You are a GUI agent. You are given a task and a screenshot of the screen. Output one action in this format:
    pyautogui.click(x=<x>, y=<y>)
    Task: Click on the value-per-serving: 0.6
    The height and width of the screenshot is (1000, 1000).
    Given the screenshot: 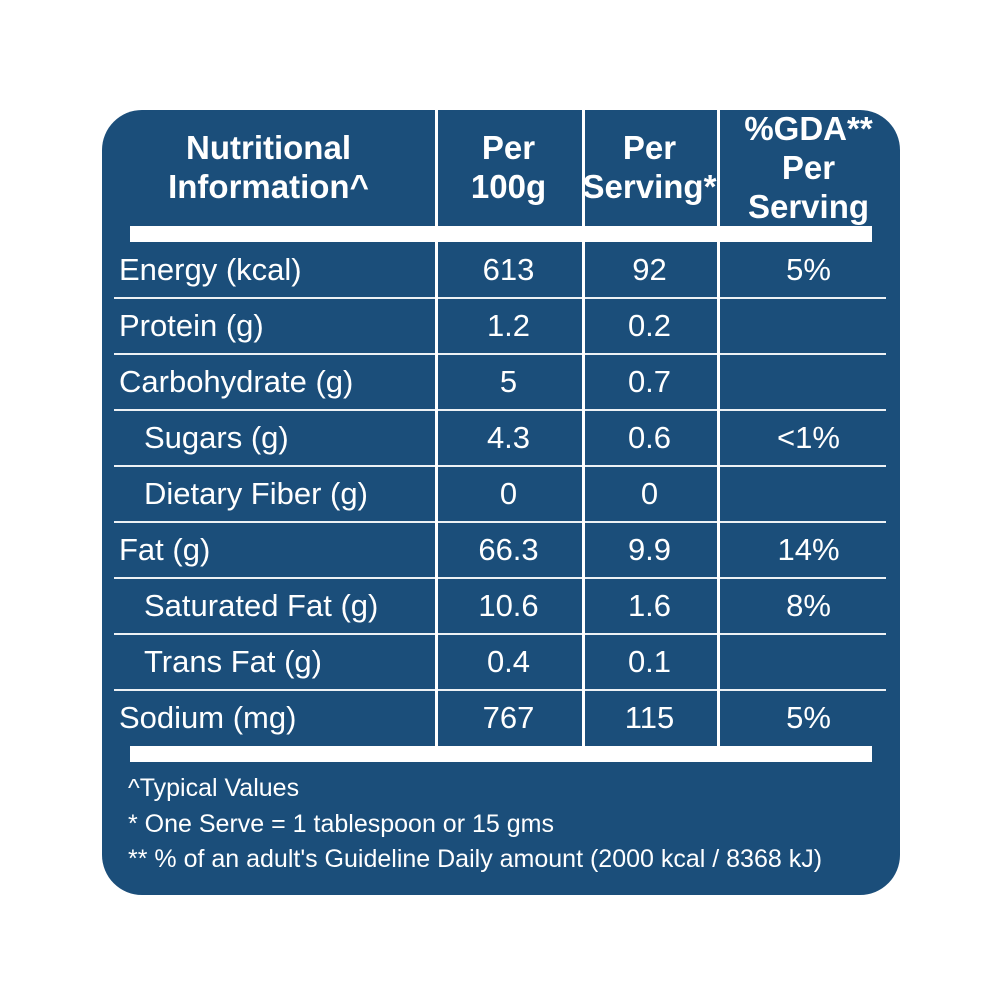 What is the action you would take?
    pyautogui.click(x=649, y=437)
    